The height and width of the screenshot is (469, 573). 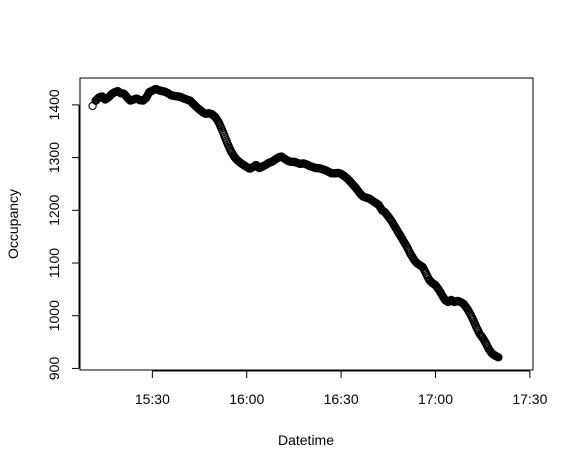 What do you see at coordinates (54, 157) in the screenshot?
I see `y-tick-label: 1300` at bounding box center [54, 157].